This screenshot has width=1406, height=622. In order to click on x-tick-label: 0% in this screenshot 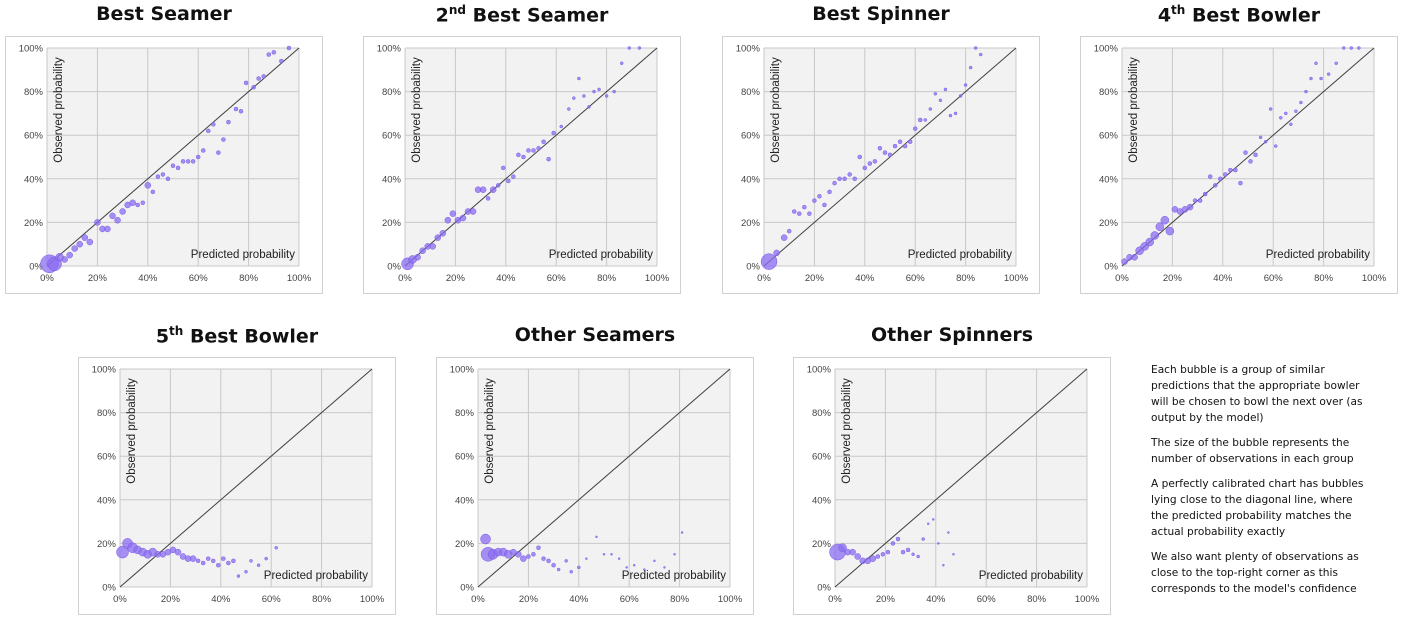, I will do `click(120, 599)`.